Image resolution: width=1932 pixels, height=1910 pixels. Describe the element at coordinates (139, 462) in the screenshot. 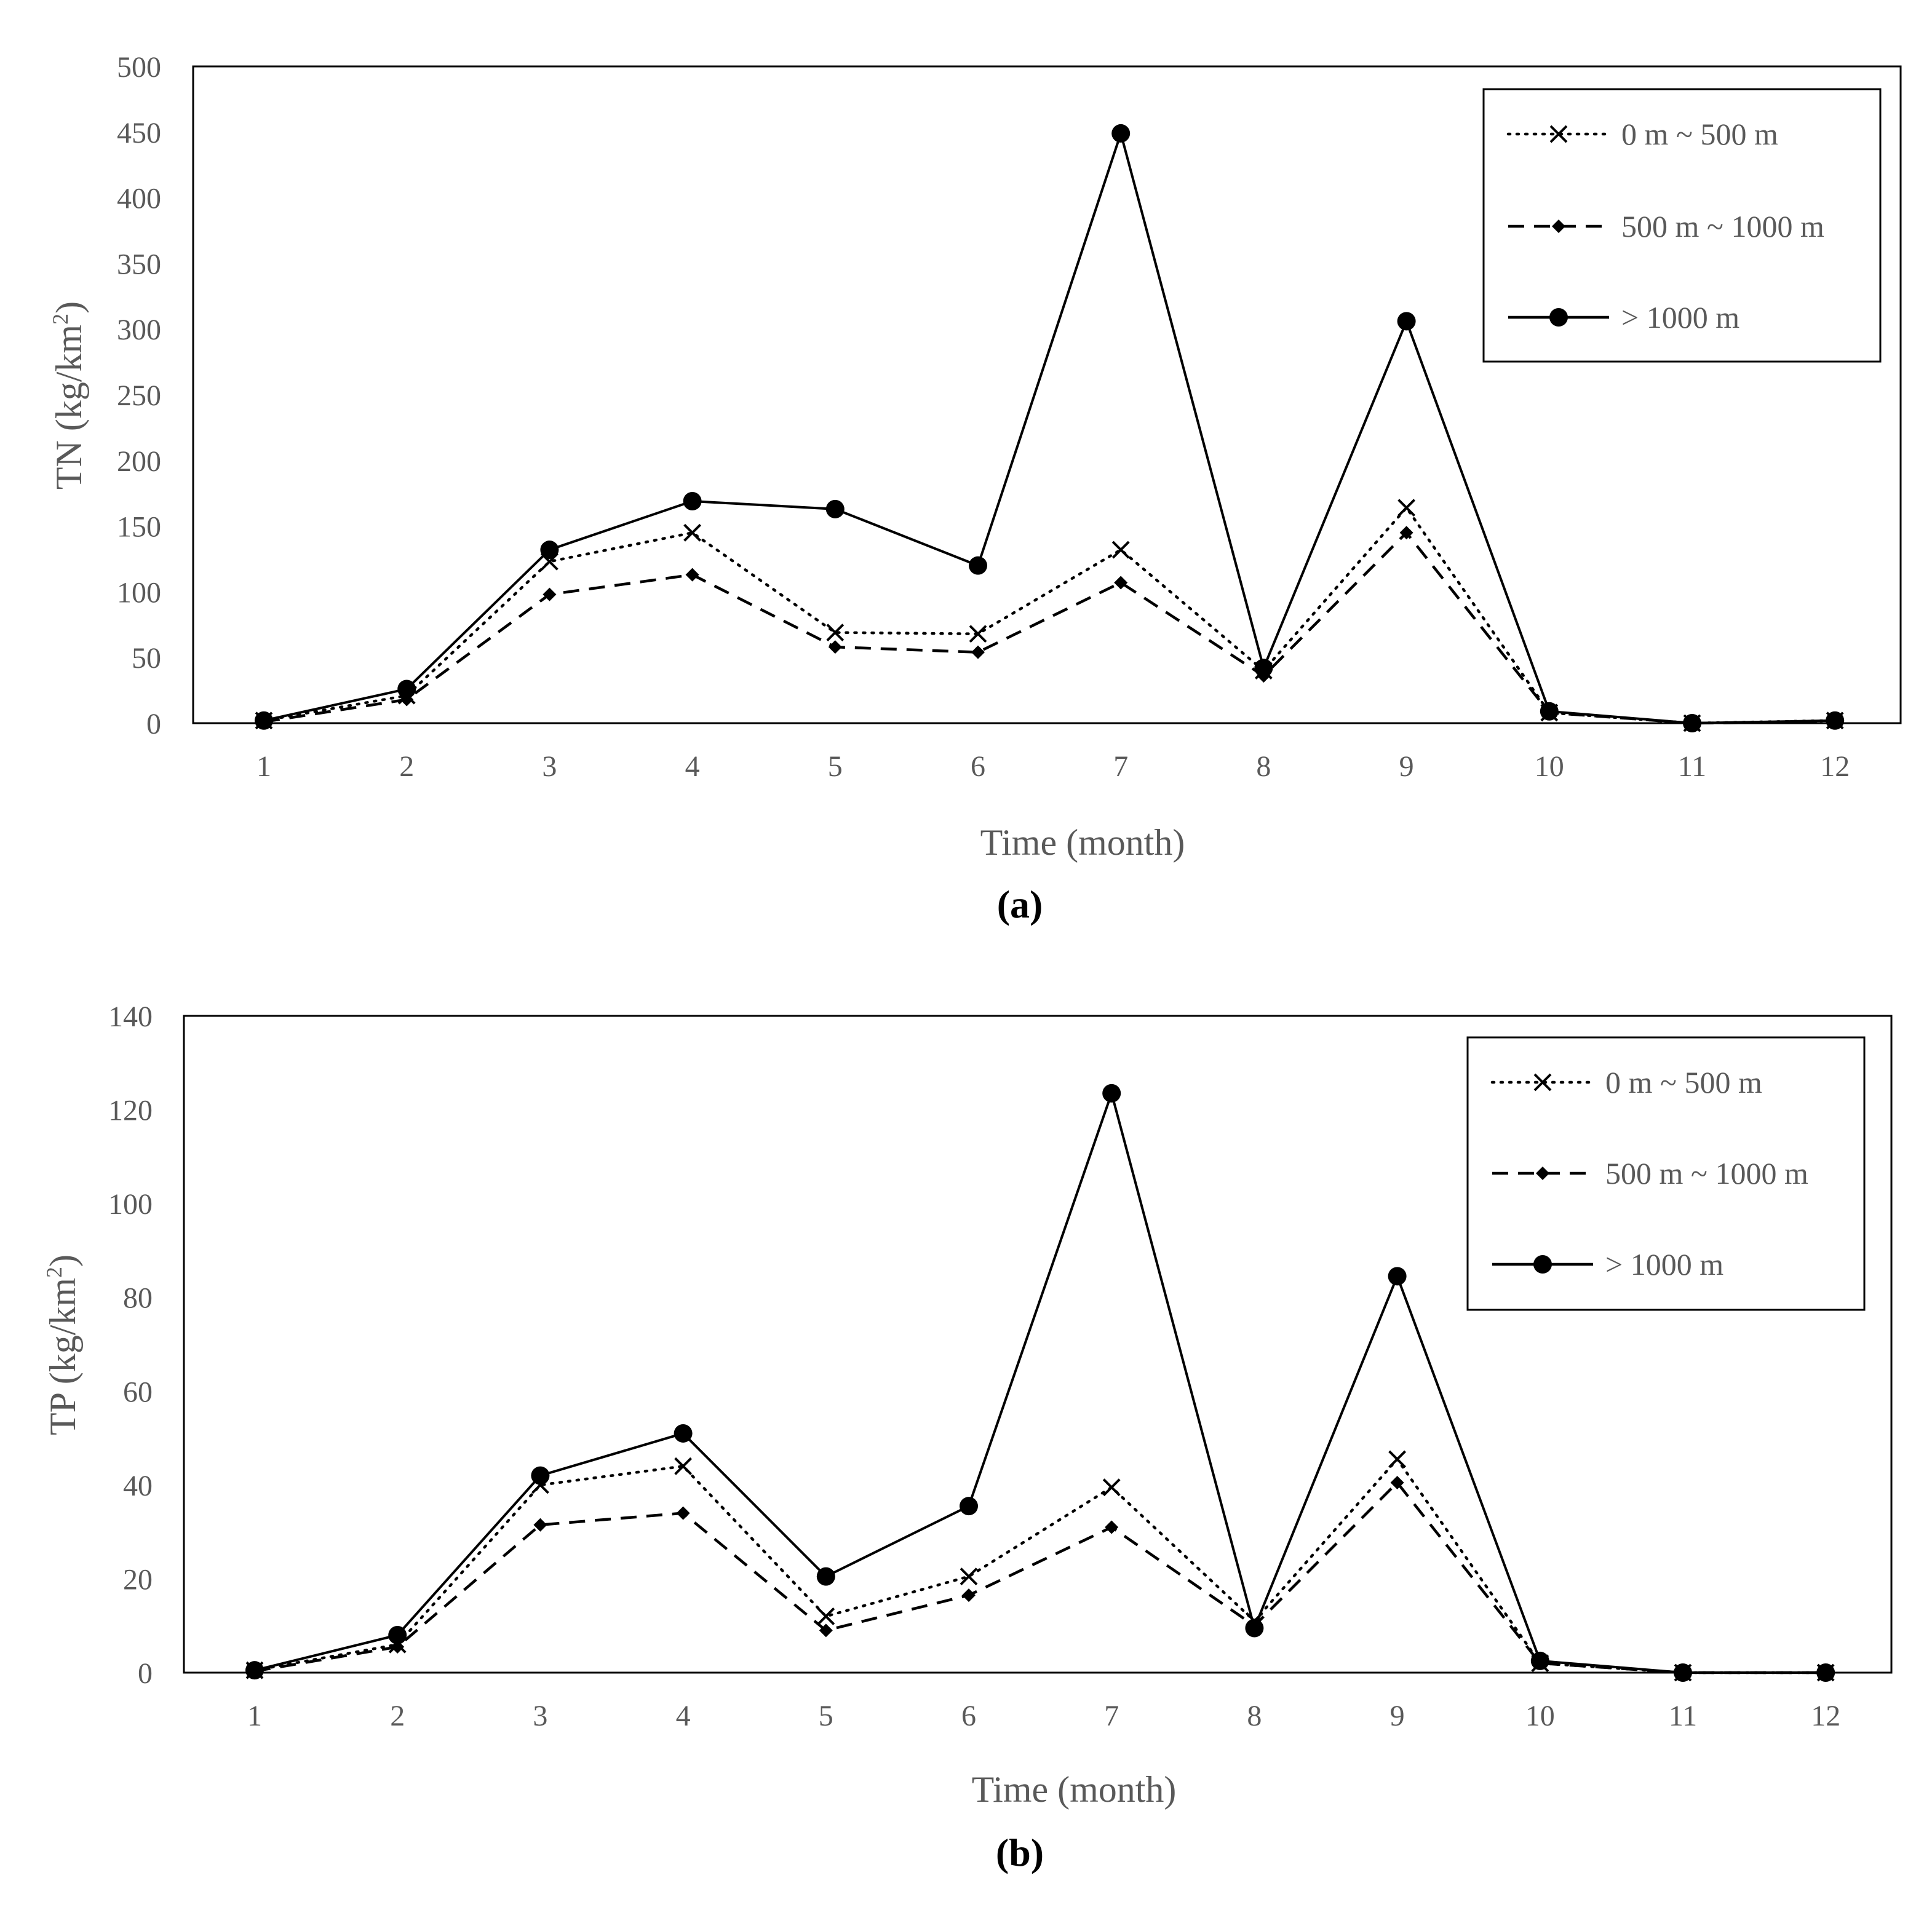

I see `y-tick-label: 200` at that location.